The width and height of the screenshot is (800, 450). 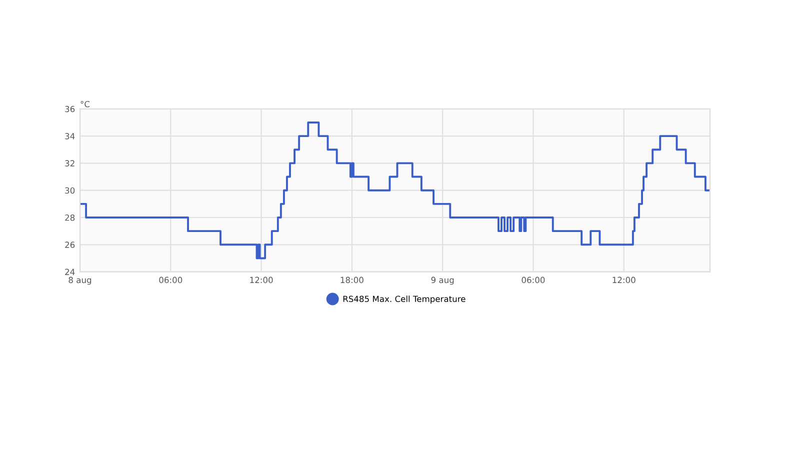 I want to click on y-axis-title: °C, so click(x=85, y=104).